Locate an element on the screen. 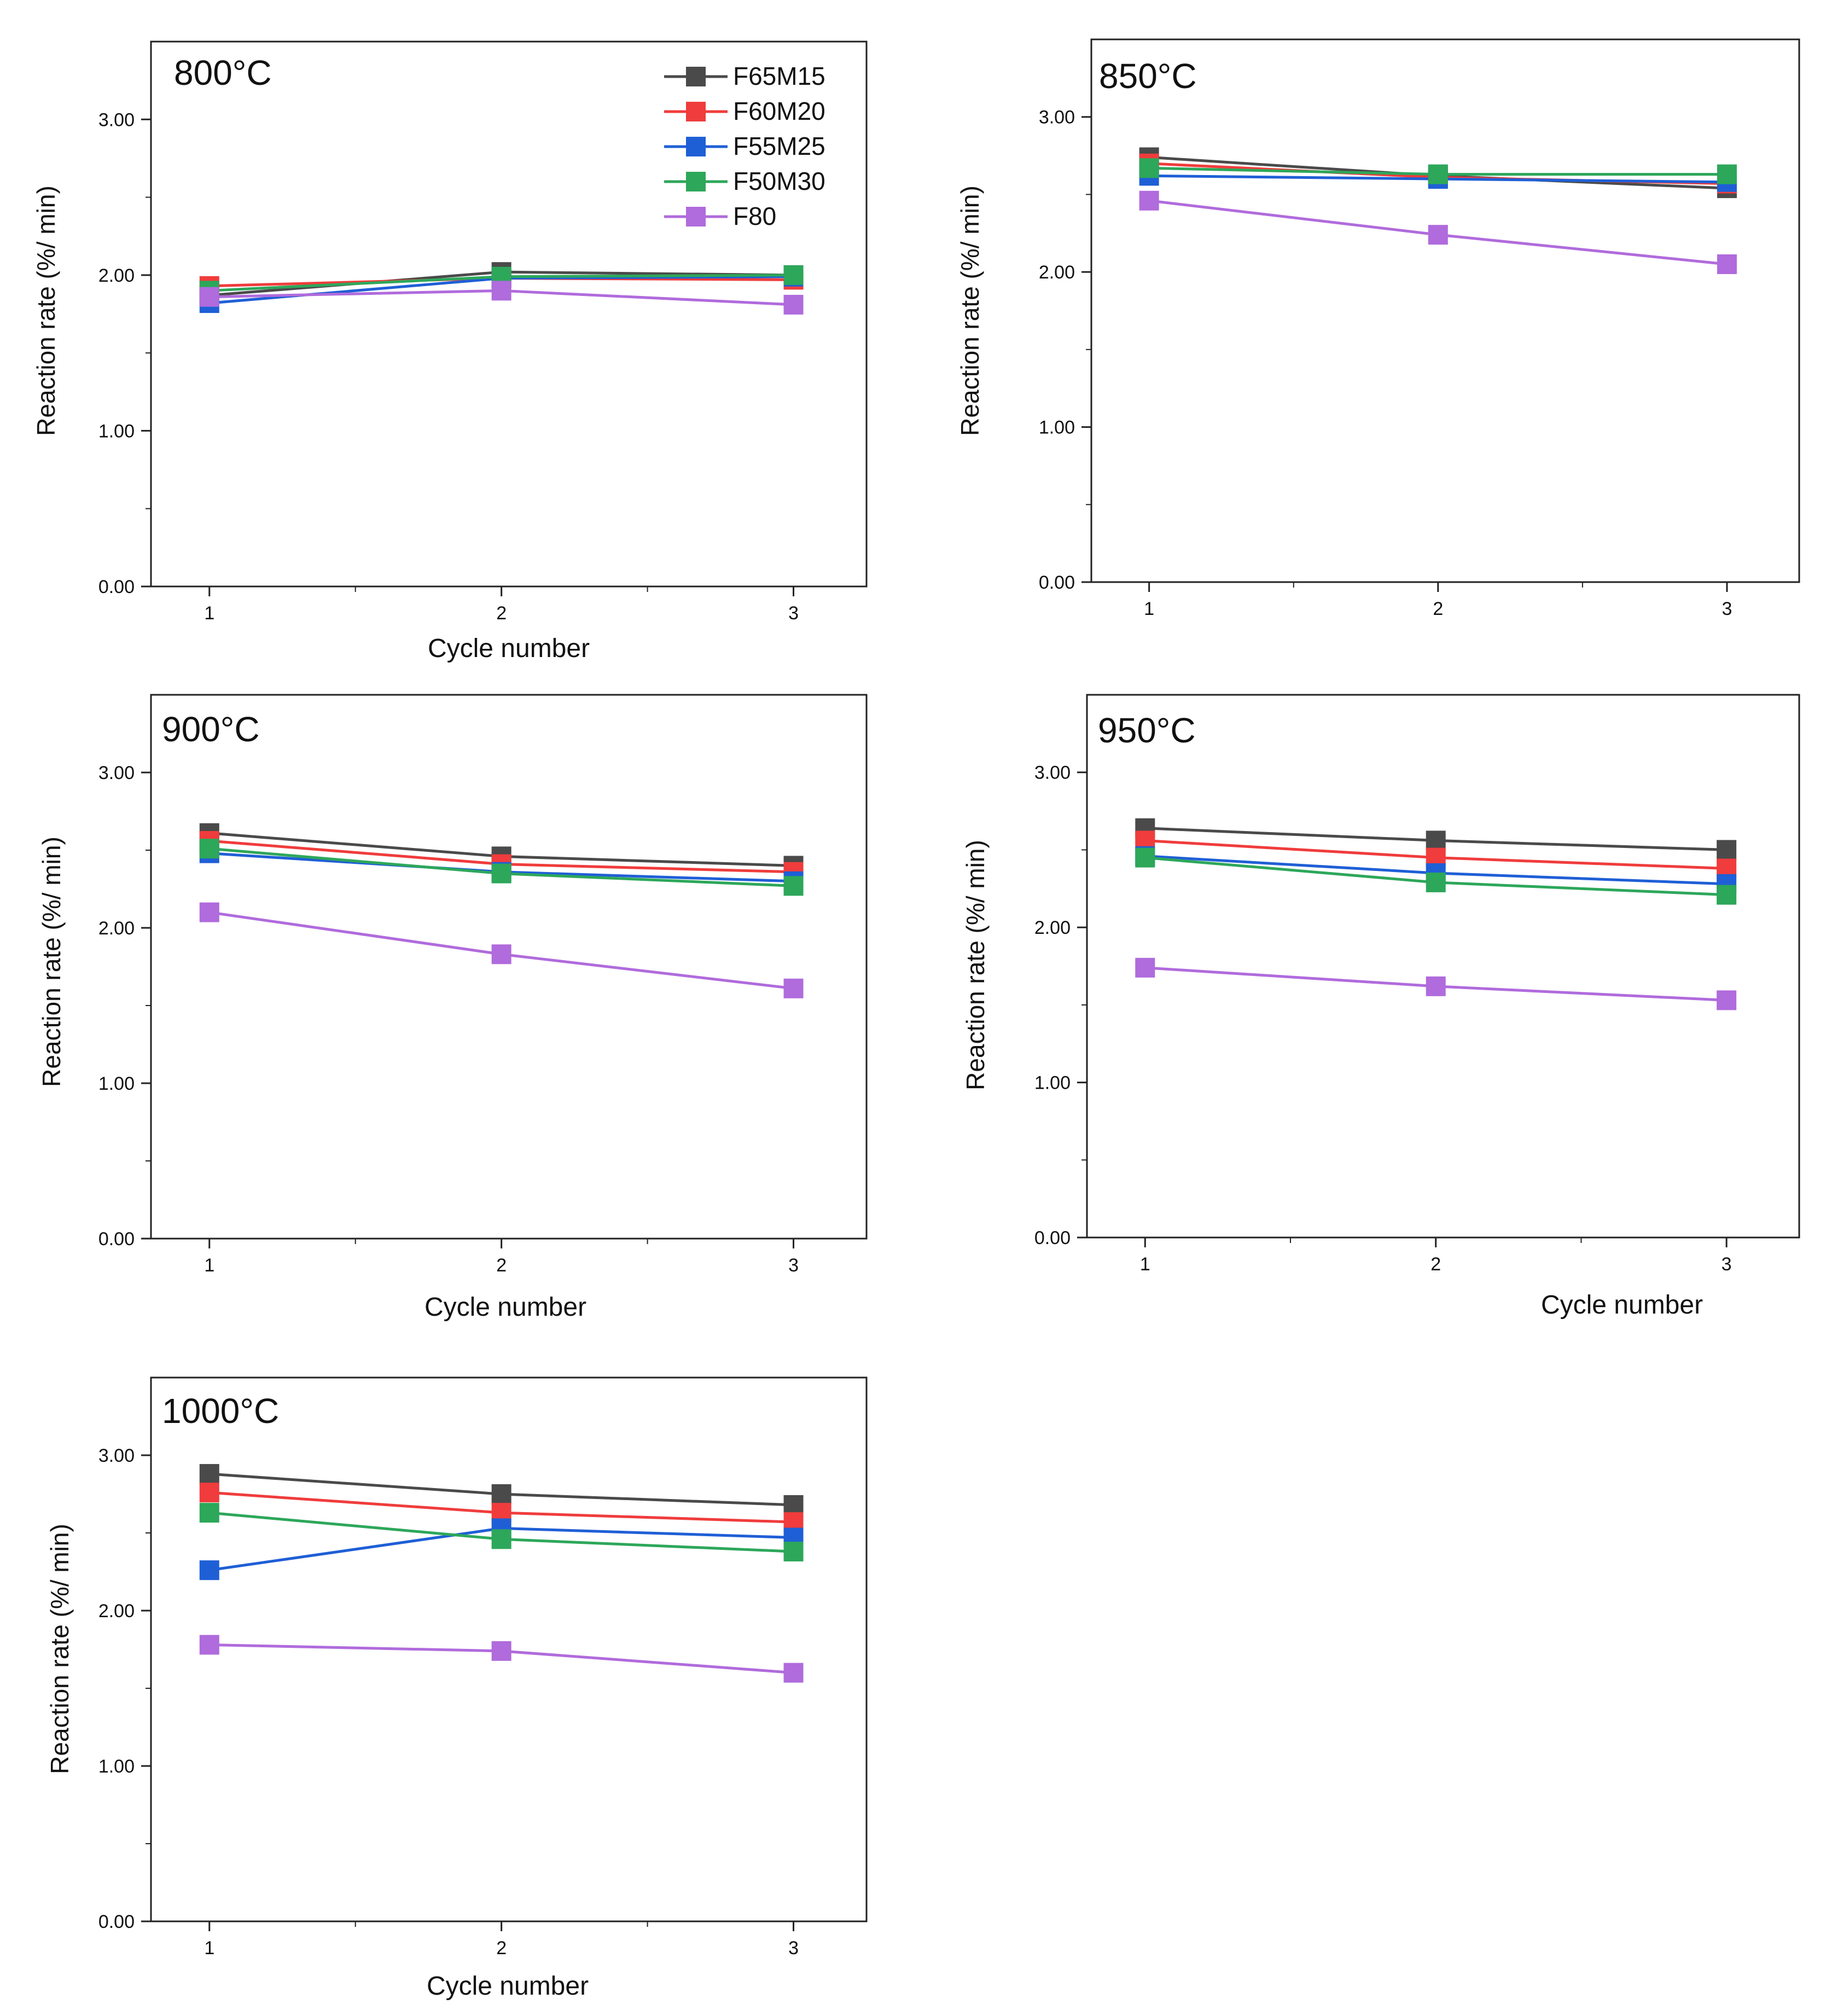 The width and height of the screenshot is (1826, 2016). panel-title: 850°C is located at coordinates (1148, 76).